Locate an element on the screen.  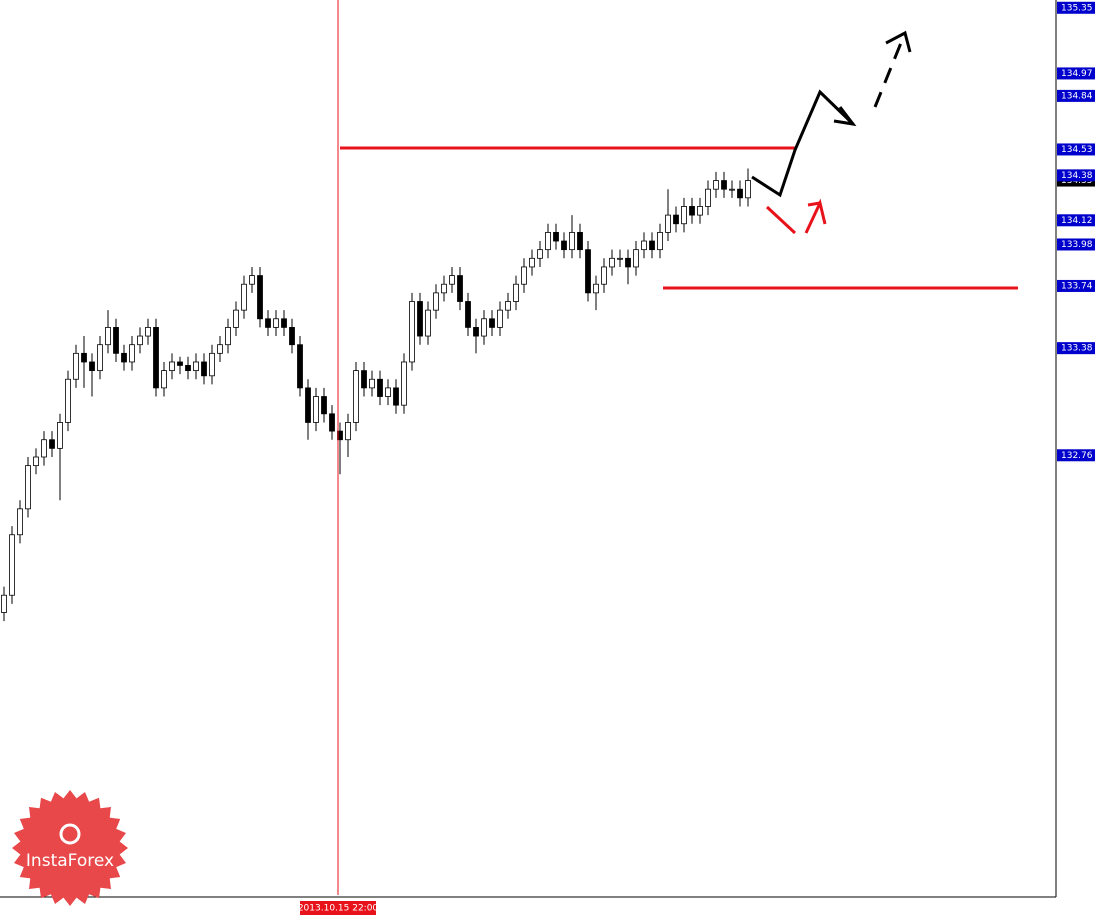
level-label: 134.53 is located at coordinates (1077, 150).